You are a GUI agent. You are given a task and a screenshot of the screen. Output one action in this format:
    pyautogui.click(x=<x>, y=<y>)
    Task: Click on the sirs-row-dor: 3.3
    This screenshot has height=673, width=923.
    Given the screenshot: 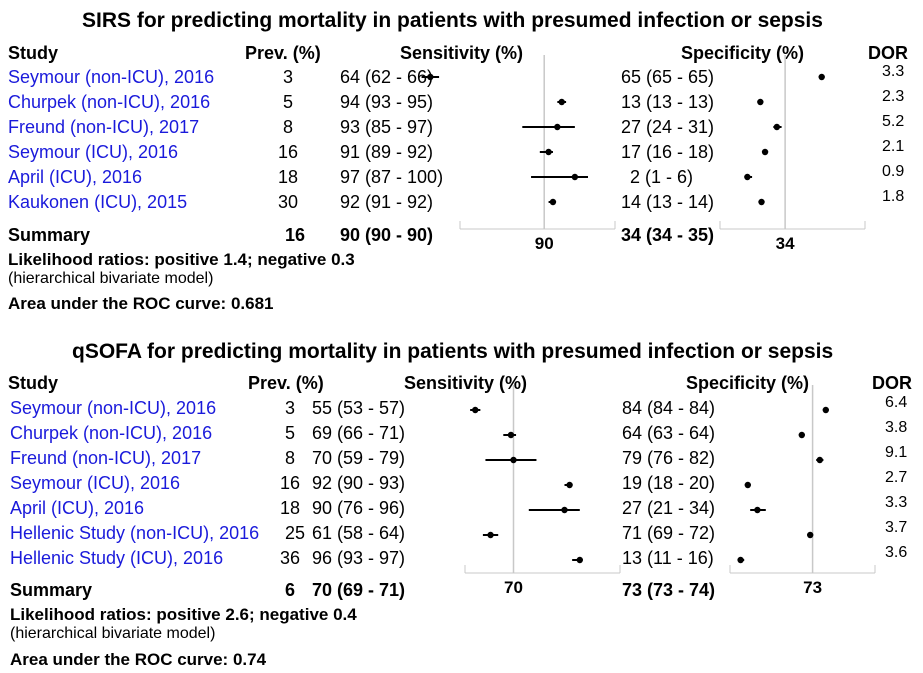 What is the action you would take?
    pyautogui.click(x=893, y=71)
    